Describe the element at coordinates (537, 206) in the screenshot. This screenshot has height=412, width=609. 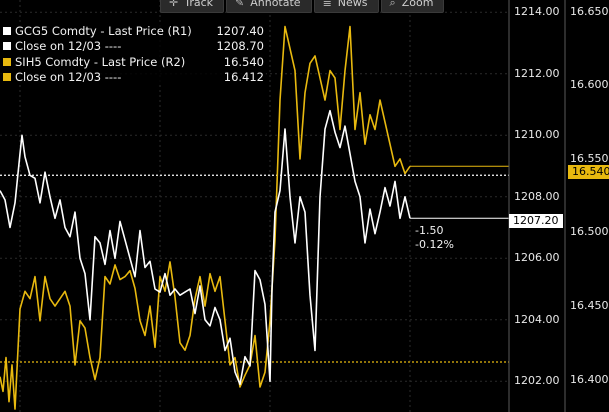
I see `right-axis-divider` at that location.